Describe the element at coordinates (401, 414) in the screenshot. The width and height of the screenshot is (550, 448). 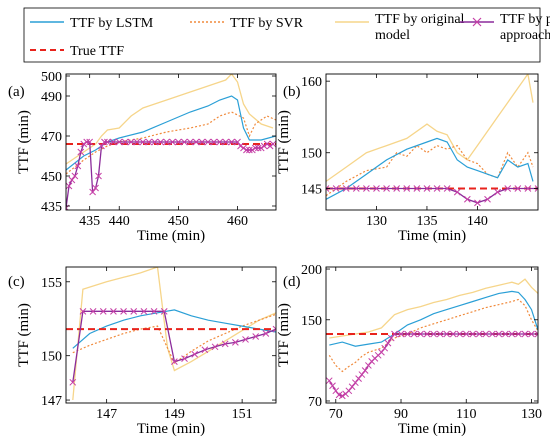
I see `x-tick-label: 90` at that location.